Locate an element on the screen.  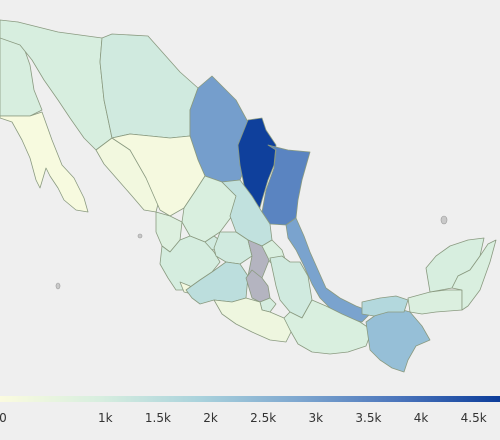
state-tabasco: Tabasco is located at coordinates (385, 306).